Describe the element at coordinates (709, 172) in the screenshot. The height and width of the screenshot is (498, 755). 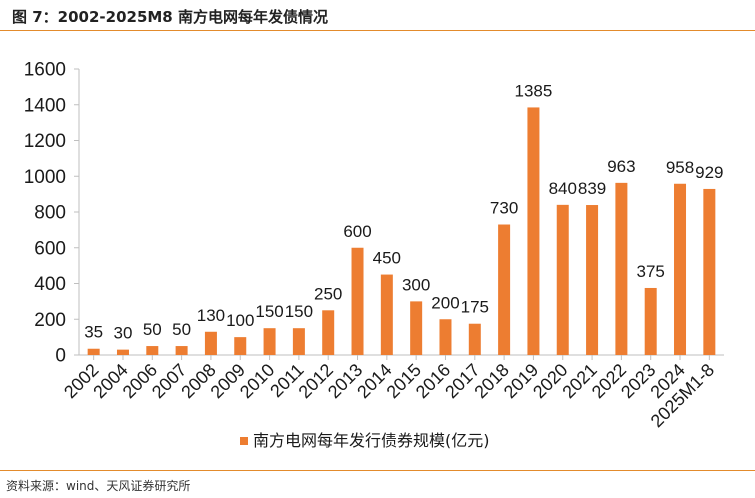
I see `data-label: 929` at that location.